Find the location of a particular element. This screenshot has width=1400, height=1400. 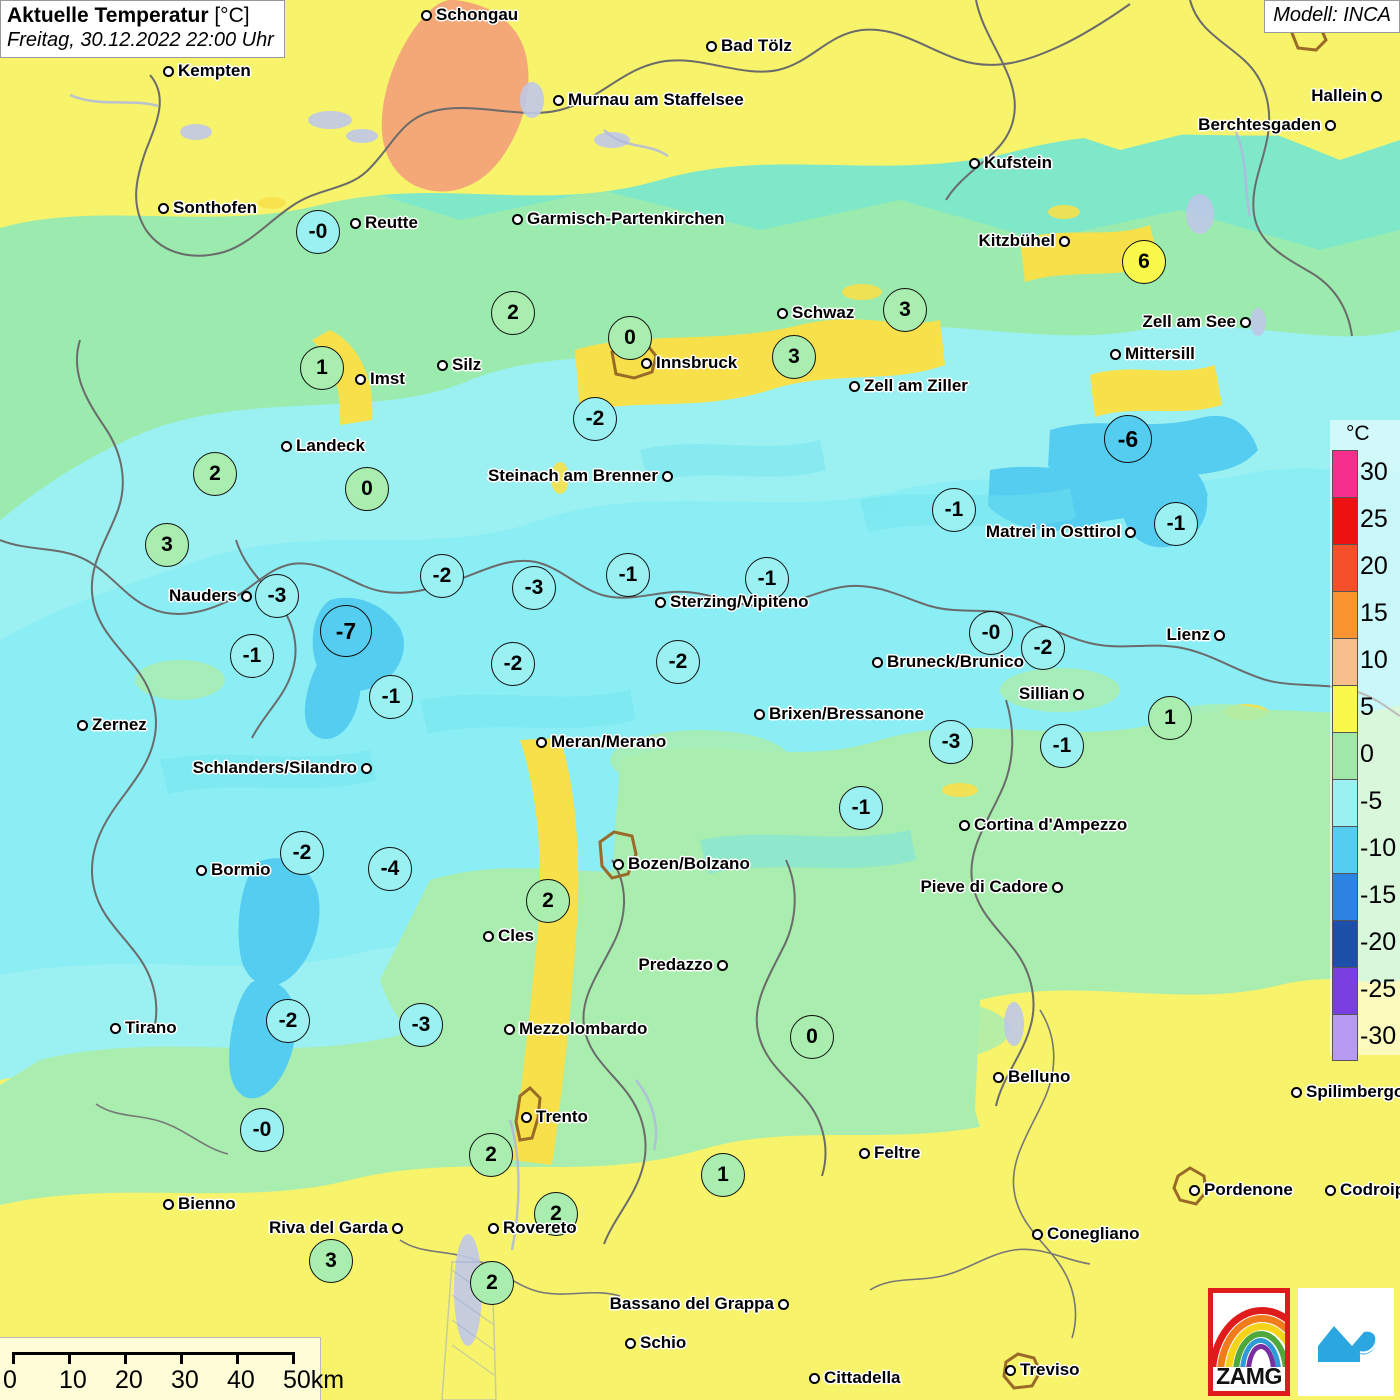

city-label: Predazzo is located at coordinates (364, 965).